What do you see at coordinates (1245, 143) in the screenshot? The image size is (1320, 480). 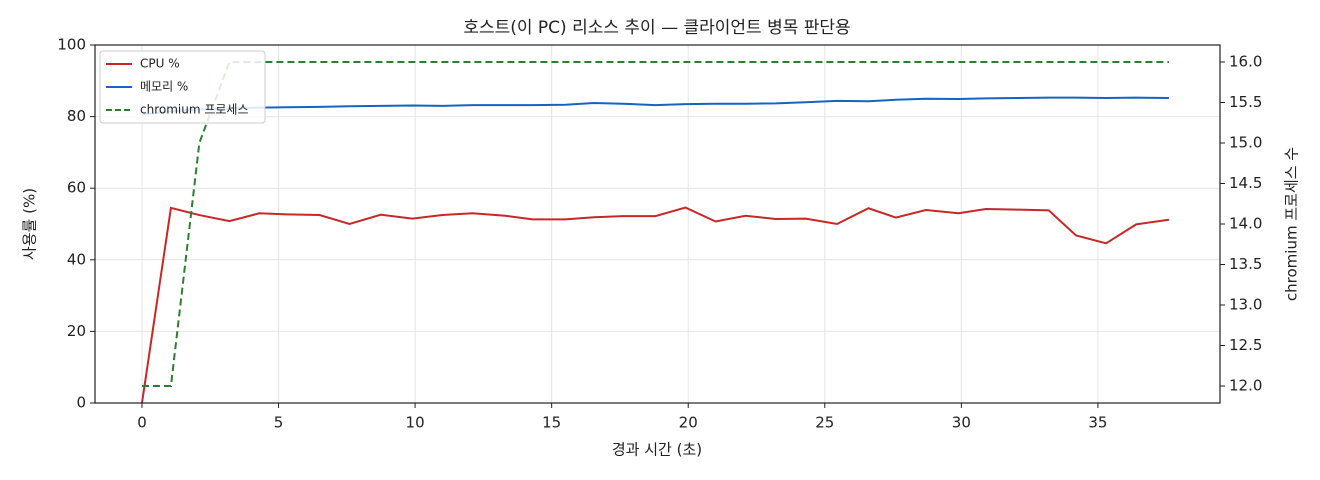 I see `y2-tick-label: 15.0` at bounding box center [1245, 143].